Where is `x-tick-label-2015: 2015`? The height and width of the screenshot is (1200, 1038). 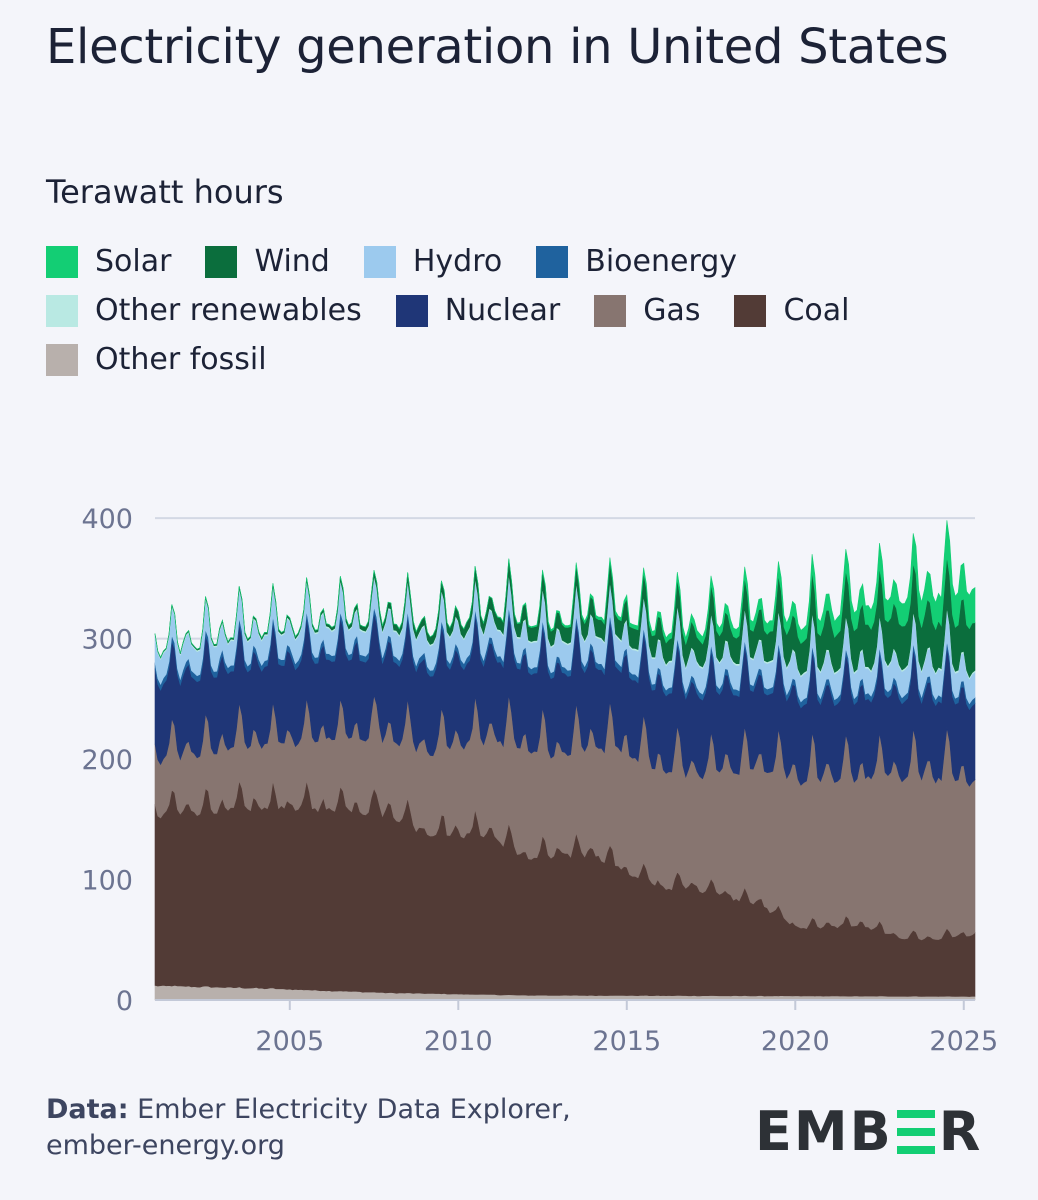
x-tick-label-2015: 2015 is located at coordinates (626, 1041).